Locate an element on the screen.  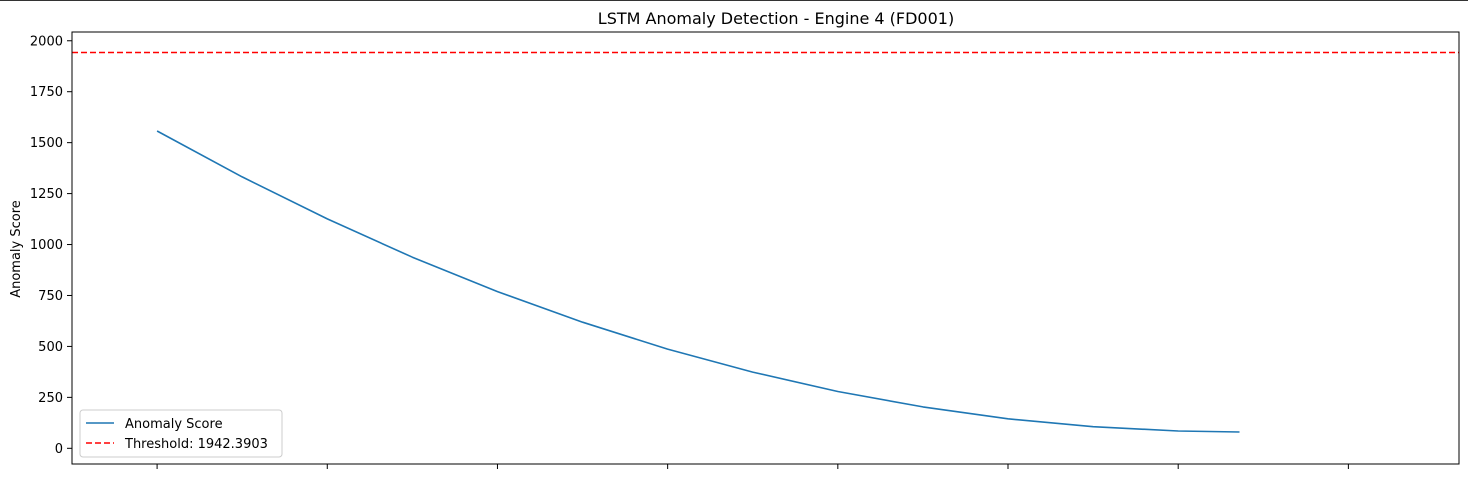
y-tick-label: 250 is located at coordinates (50, 398).